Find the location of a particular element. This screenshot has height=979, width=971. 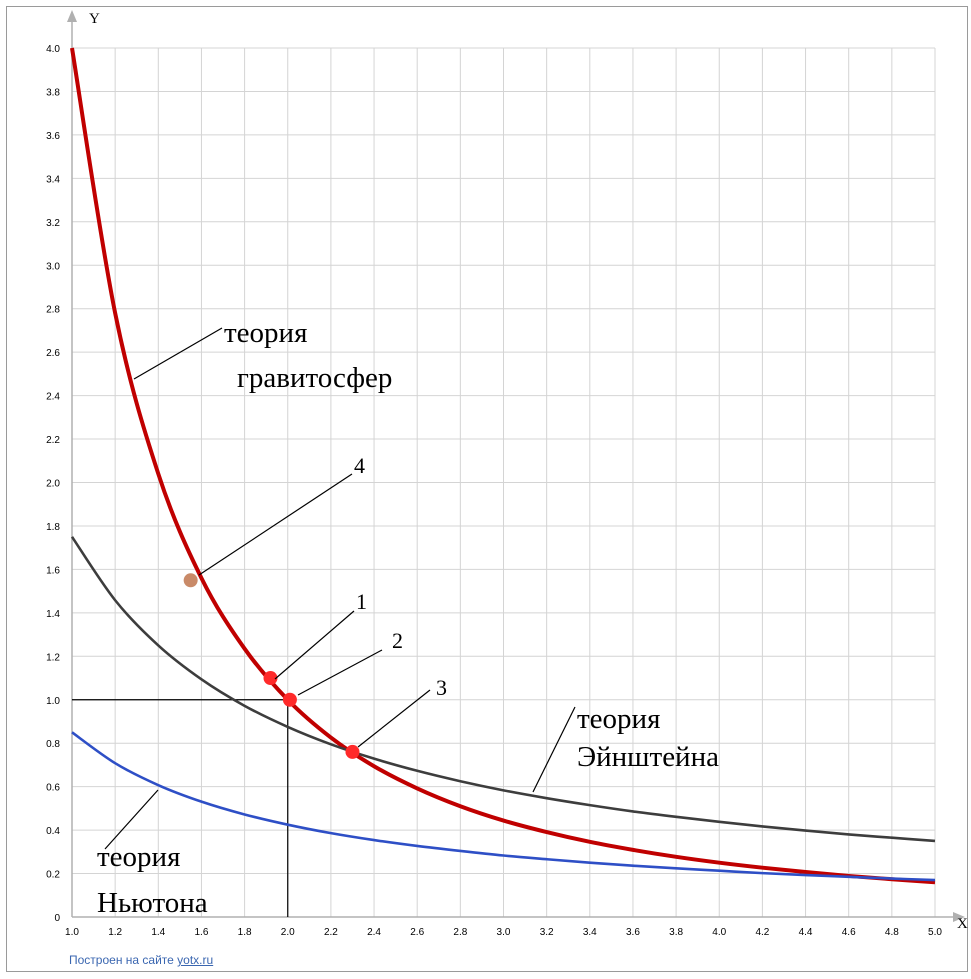

x-tick-label: 3.6 is located at coordinates (633, 932).